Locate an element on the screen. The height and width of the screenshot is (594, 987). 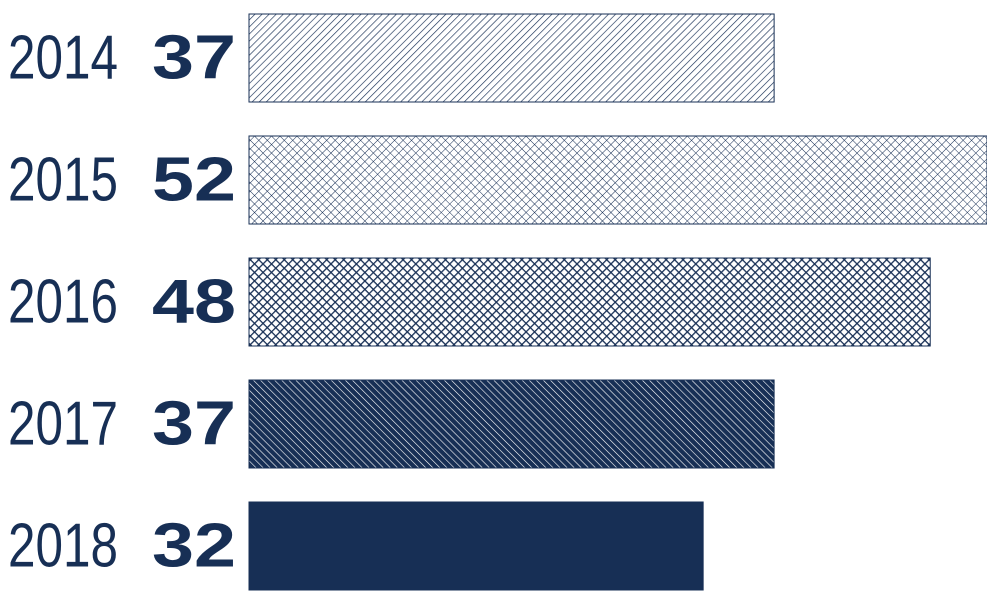
bar-row-2014: 2014 37 is located at coordinates (391, 58).